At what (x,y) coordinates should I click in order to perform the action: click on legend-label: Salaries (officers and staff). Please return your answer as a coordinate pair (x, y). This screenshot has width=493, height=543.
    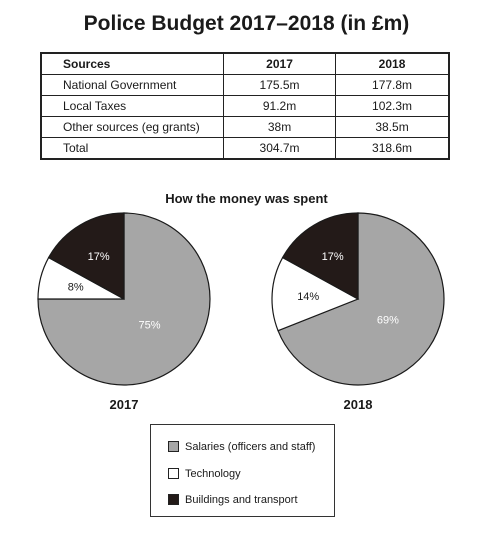
    Looking at the image, I should click on (250, 446).